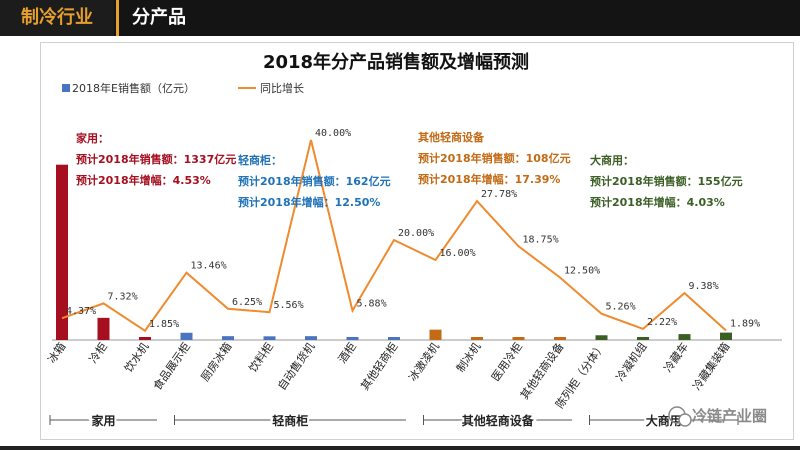 The height and width of the screenshot is (450, 800). Describe the element at coordinates (726, 336) in the screenshot. I see `bar-冷藏集装箱` at that location.